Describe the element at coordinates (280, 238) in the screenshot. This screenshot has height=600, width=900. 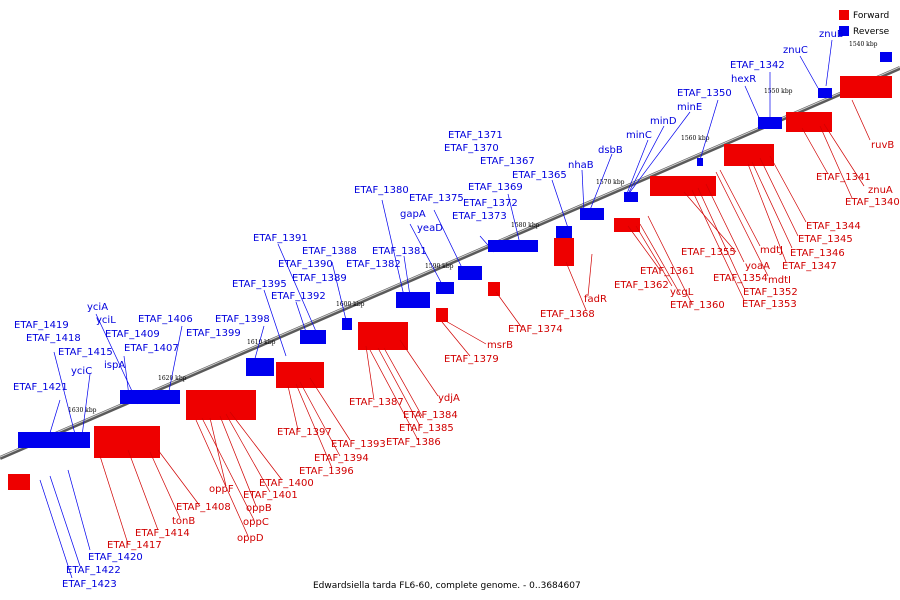
I see `gene-label-ETAF_1391: ETAF_1391` at that location.